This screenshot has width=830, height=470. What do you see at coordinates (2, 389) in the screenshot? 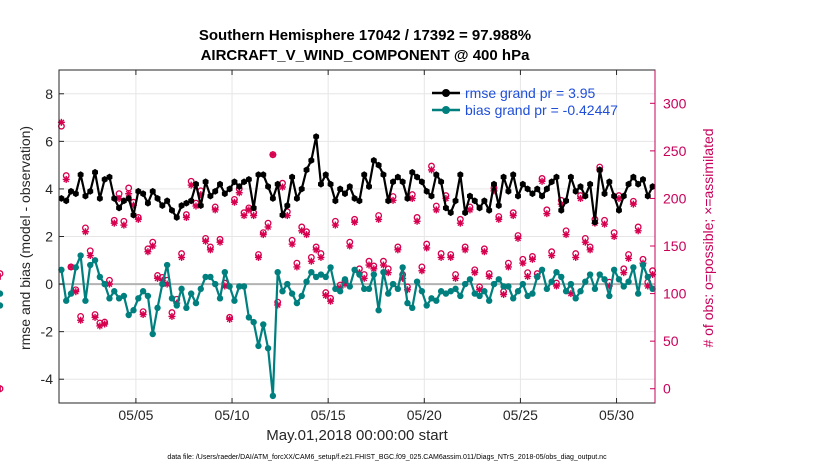
I see `obs-possible-marker` at bounding box center [2, 389].